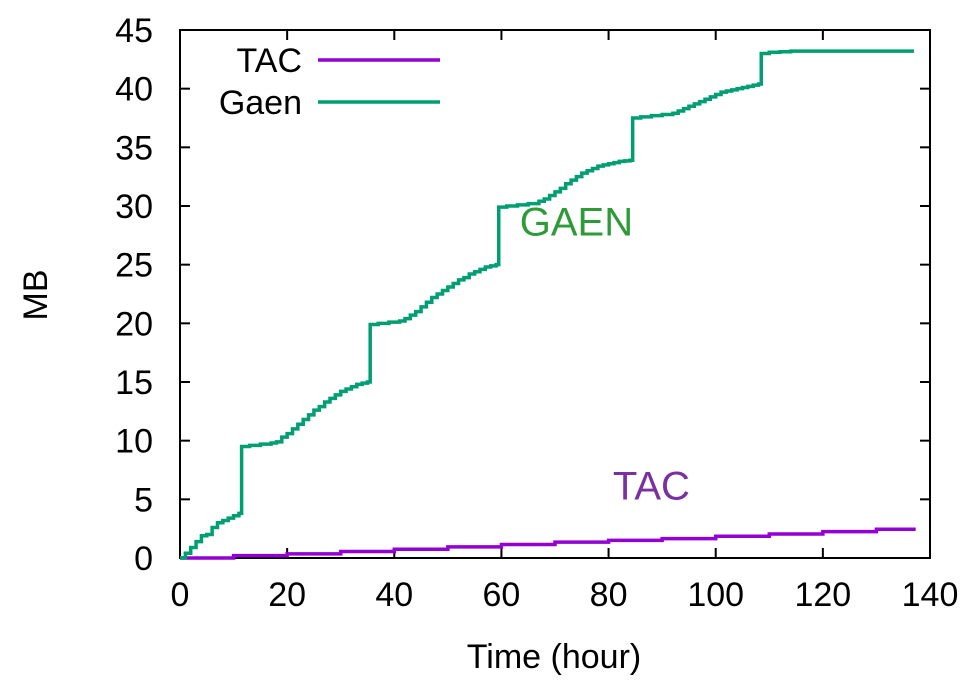 The width and height of the screenshot is (971, 683). What do you see at coordinates (502, 595) in the screenshot?
I see `x-tick-label: 60` at bounding box center [502, 595].